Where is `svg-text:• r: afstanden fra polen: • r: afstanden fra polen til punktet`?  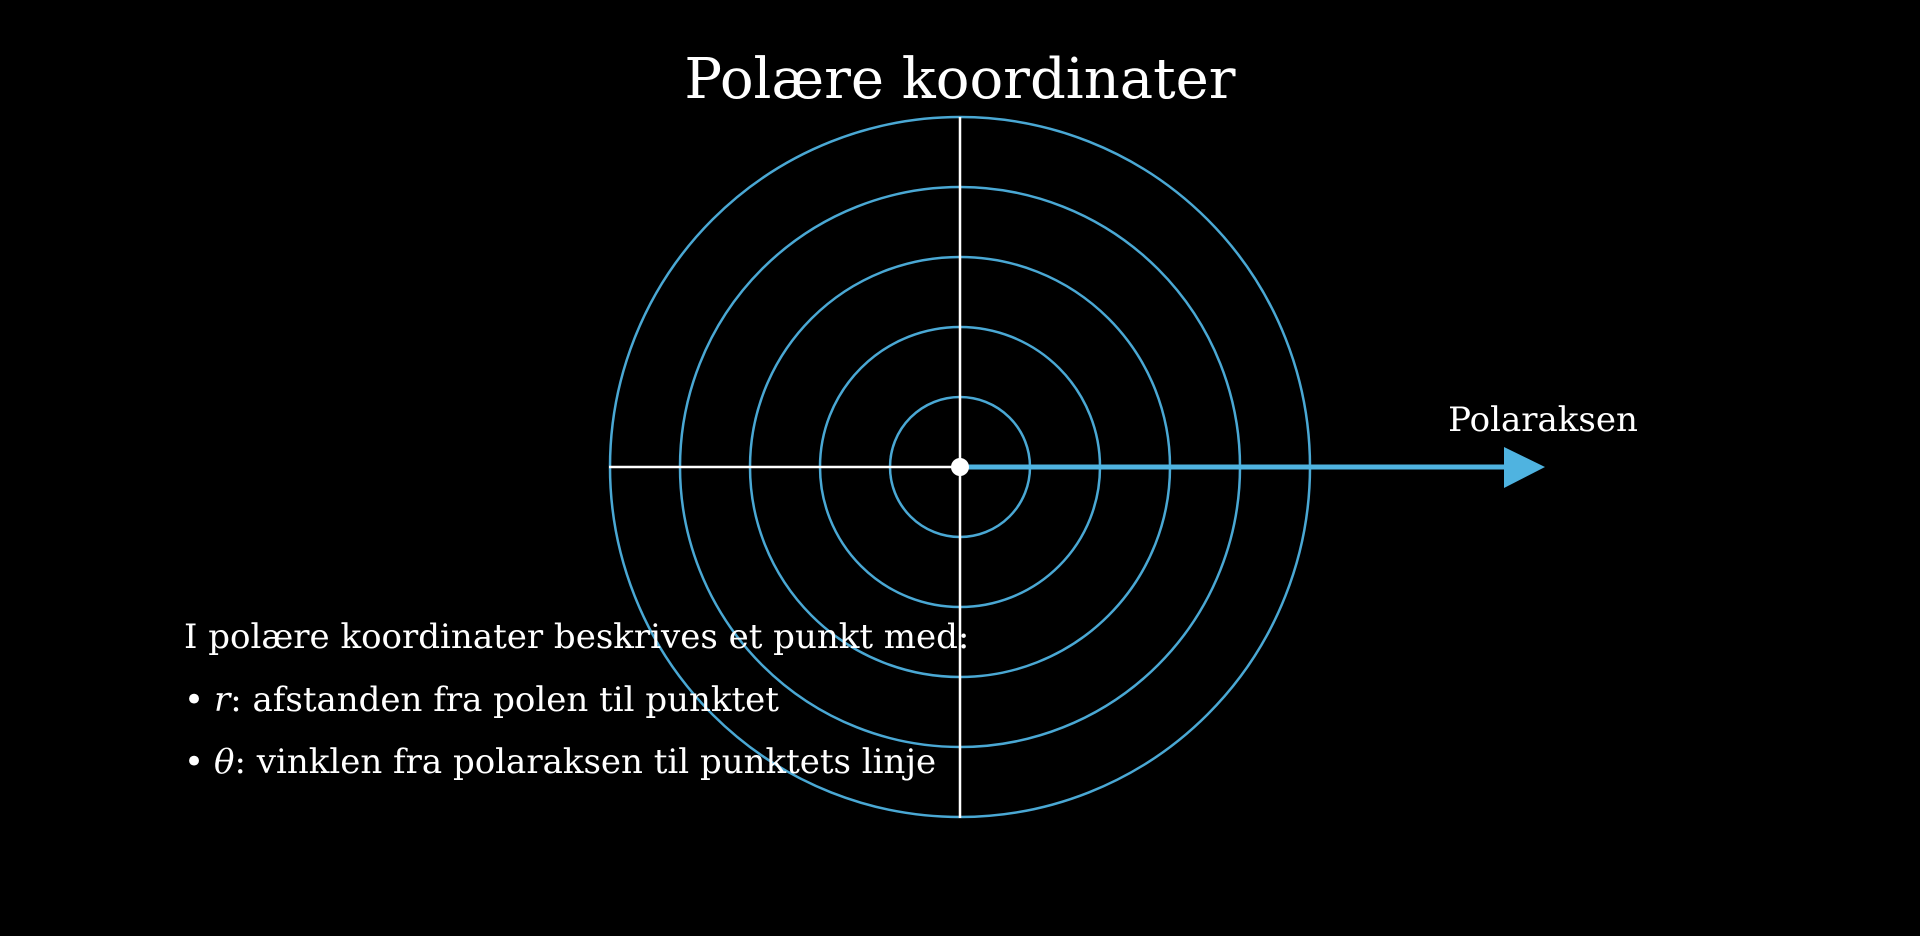
svg-text:• r: afstanden fra polen: • r: afstanden fra polen til punktet is located at coordinates (481, 700).